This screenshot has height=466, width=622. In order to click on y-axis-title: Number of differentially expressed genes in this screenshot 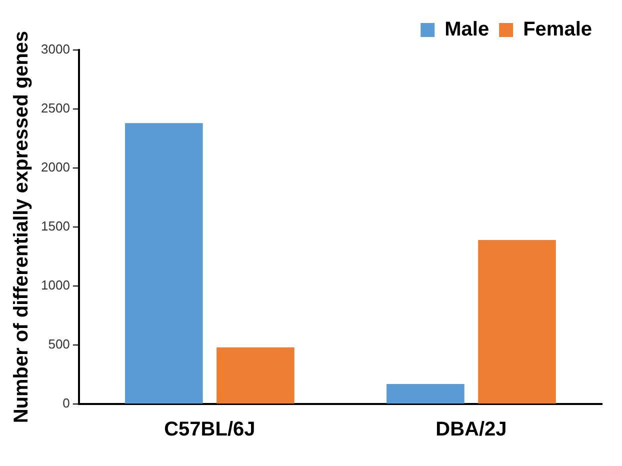, I will do `click(21, 227)`.